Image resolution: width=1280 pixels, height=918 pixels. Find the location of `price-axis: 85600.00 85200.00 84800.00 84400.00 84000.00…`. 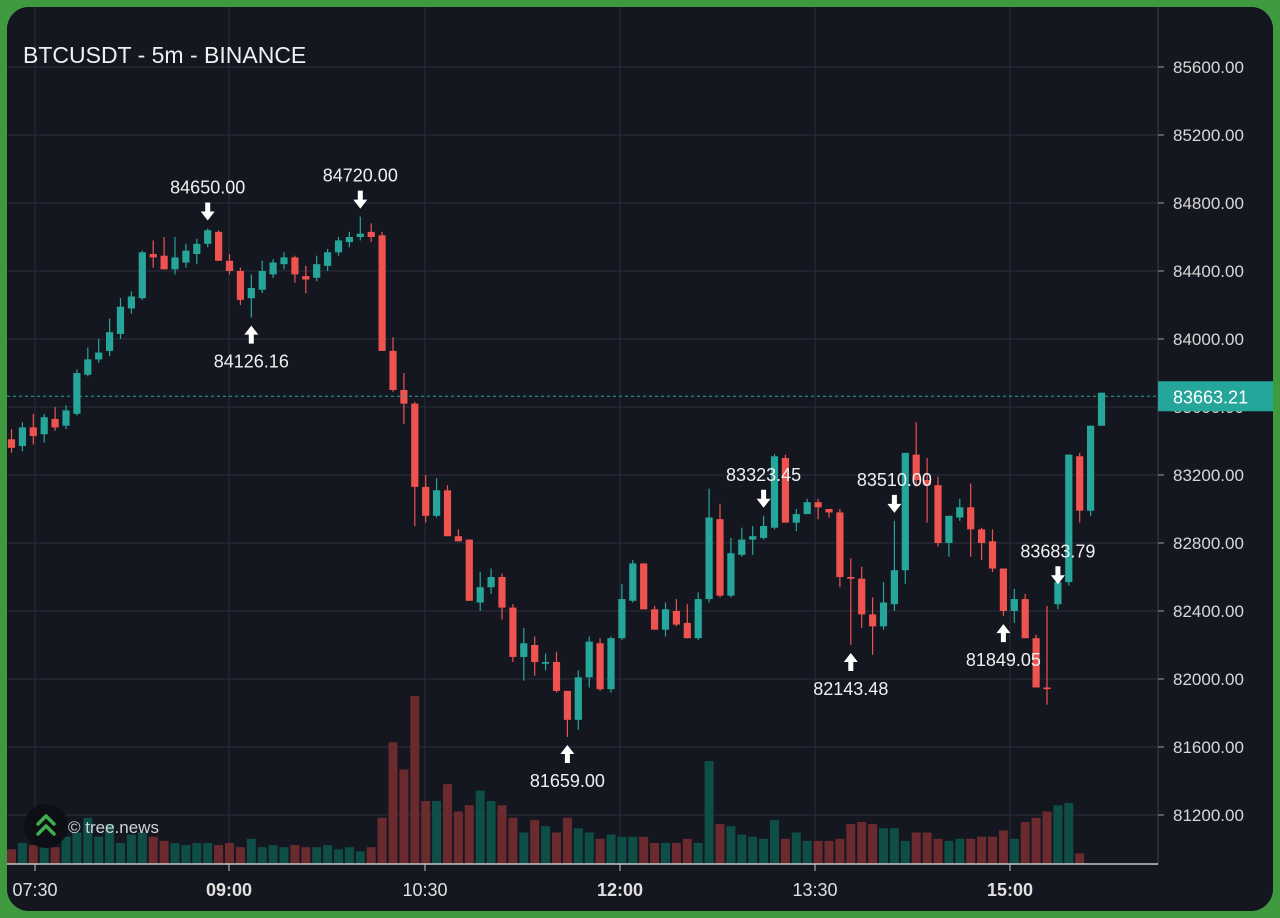

price-axis: 85600.00 85200.00 84800.00 84400.00 84000.00… is located at coordinates (1201, 441).